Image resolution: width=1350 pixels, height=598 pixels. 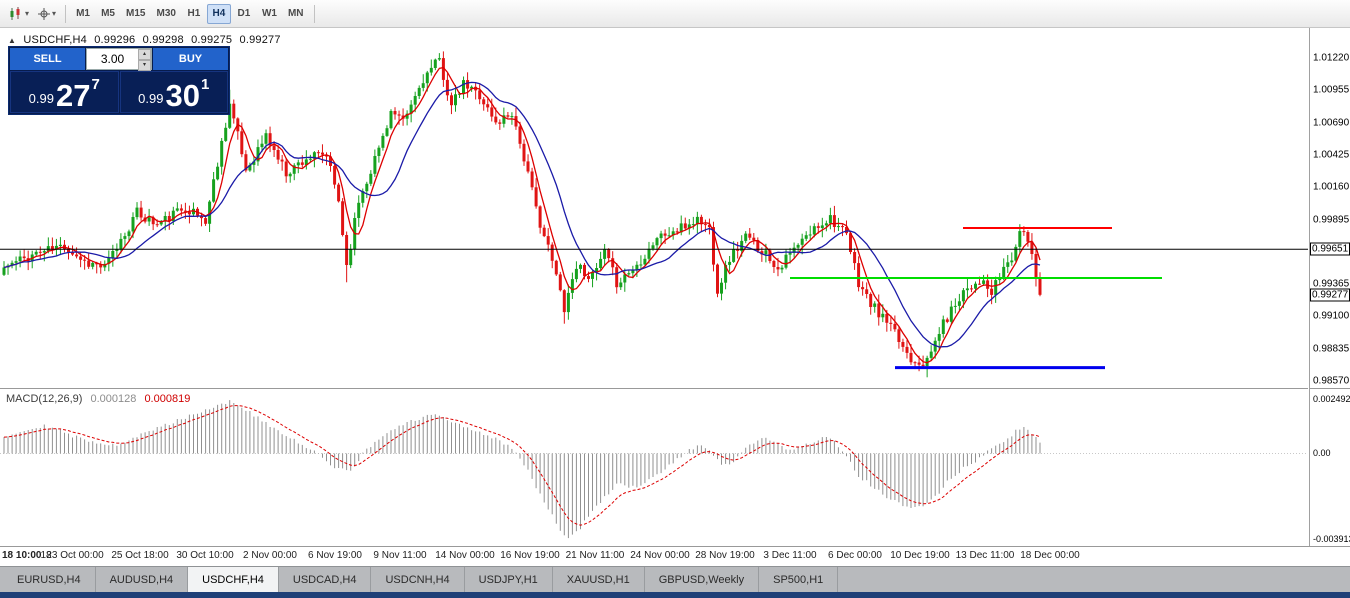 I want to click on buy-button: BUY, so click(x=190, y=59).